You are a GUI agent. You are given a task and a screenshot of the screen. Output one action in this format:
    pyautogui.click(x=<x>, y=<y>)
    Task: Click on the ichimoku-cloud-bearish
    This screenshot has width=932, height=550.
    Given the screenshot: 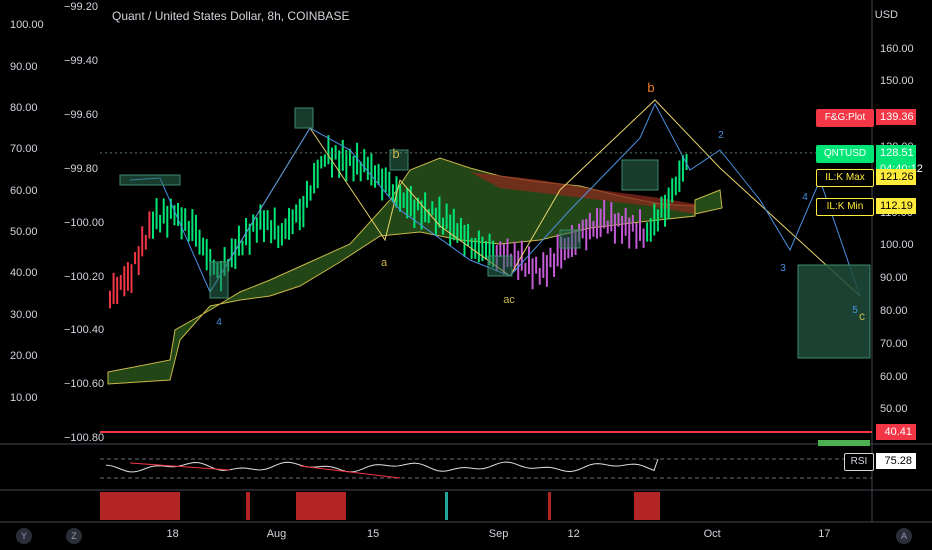 What is the action you would take?
    pyautogui.click(x=582, y=193)
    